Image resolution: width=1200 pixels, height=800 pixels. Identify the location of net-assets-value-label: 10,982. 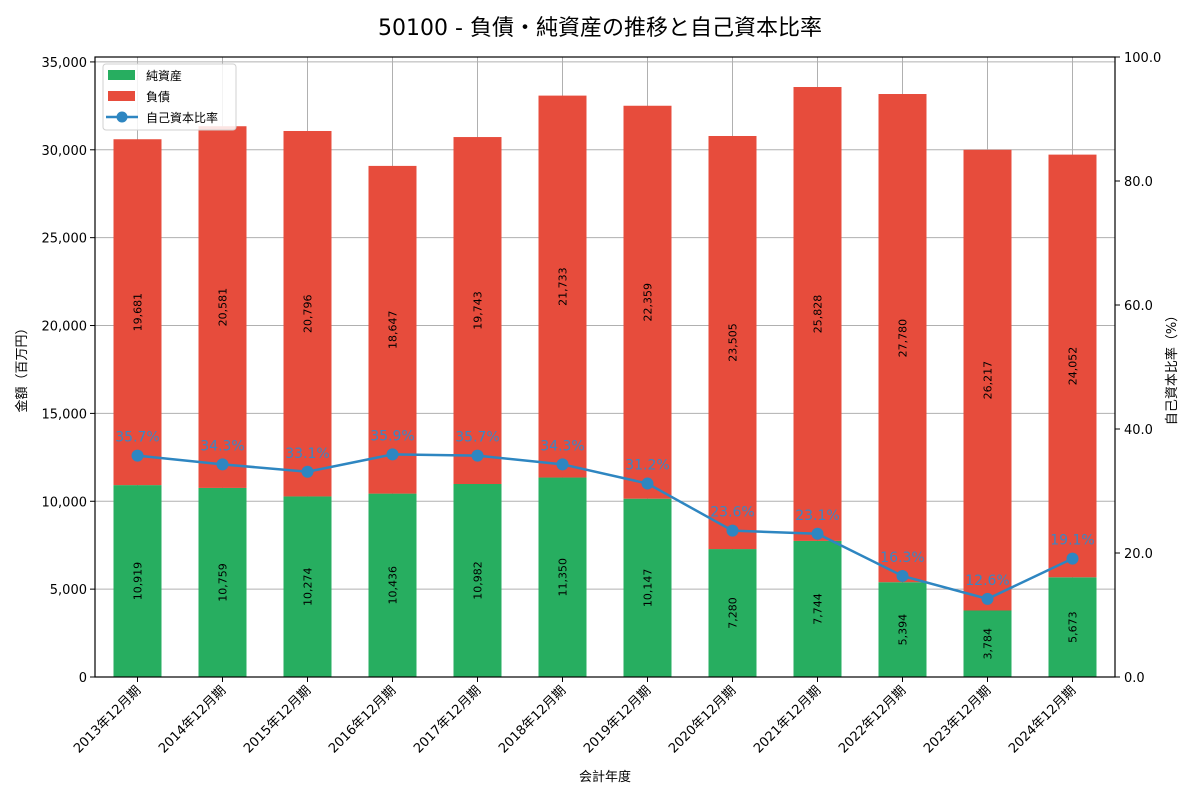
(478, 580).